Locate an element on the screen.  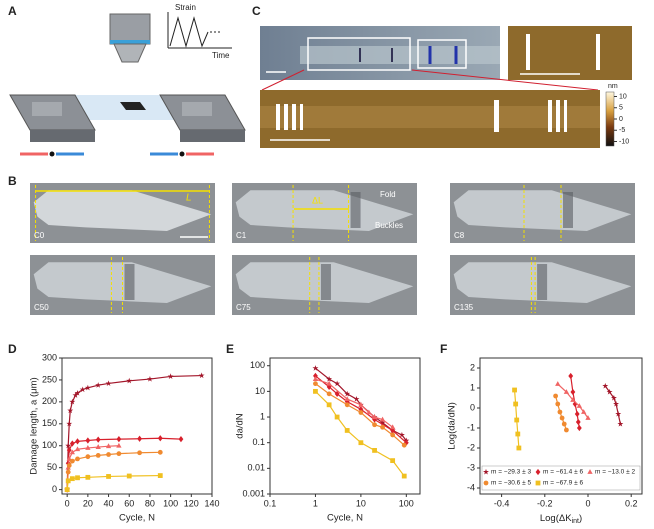
colorbar-tick-label: 0 is located at coordinates (621, 119).